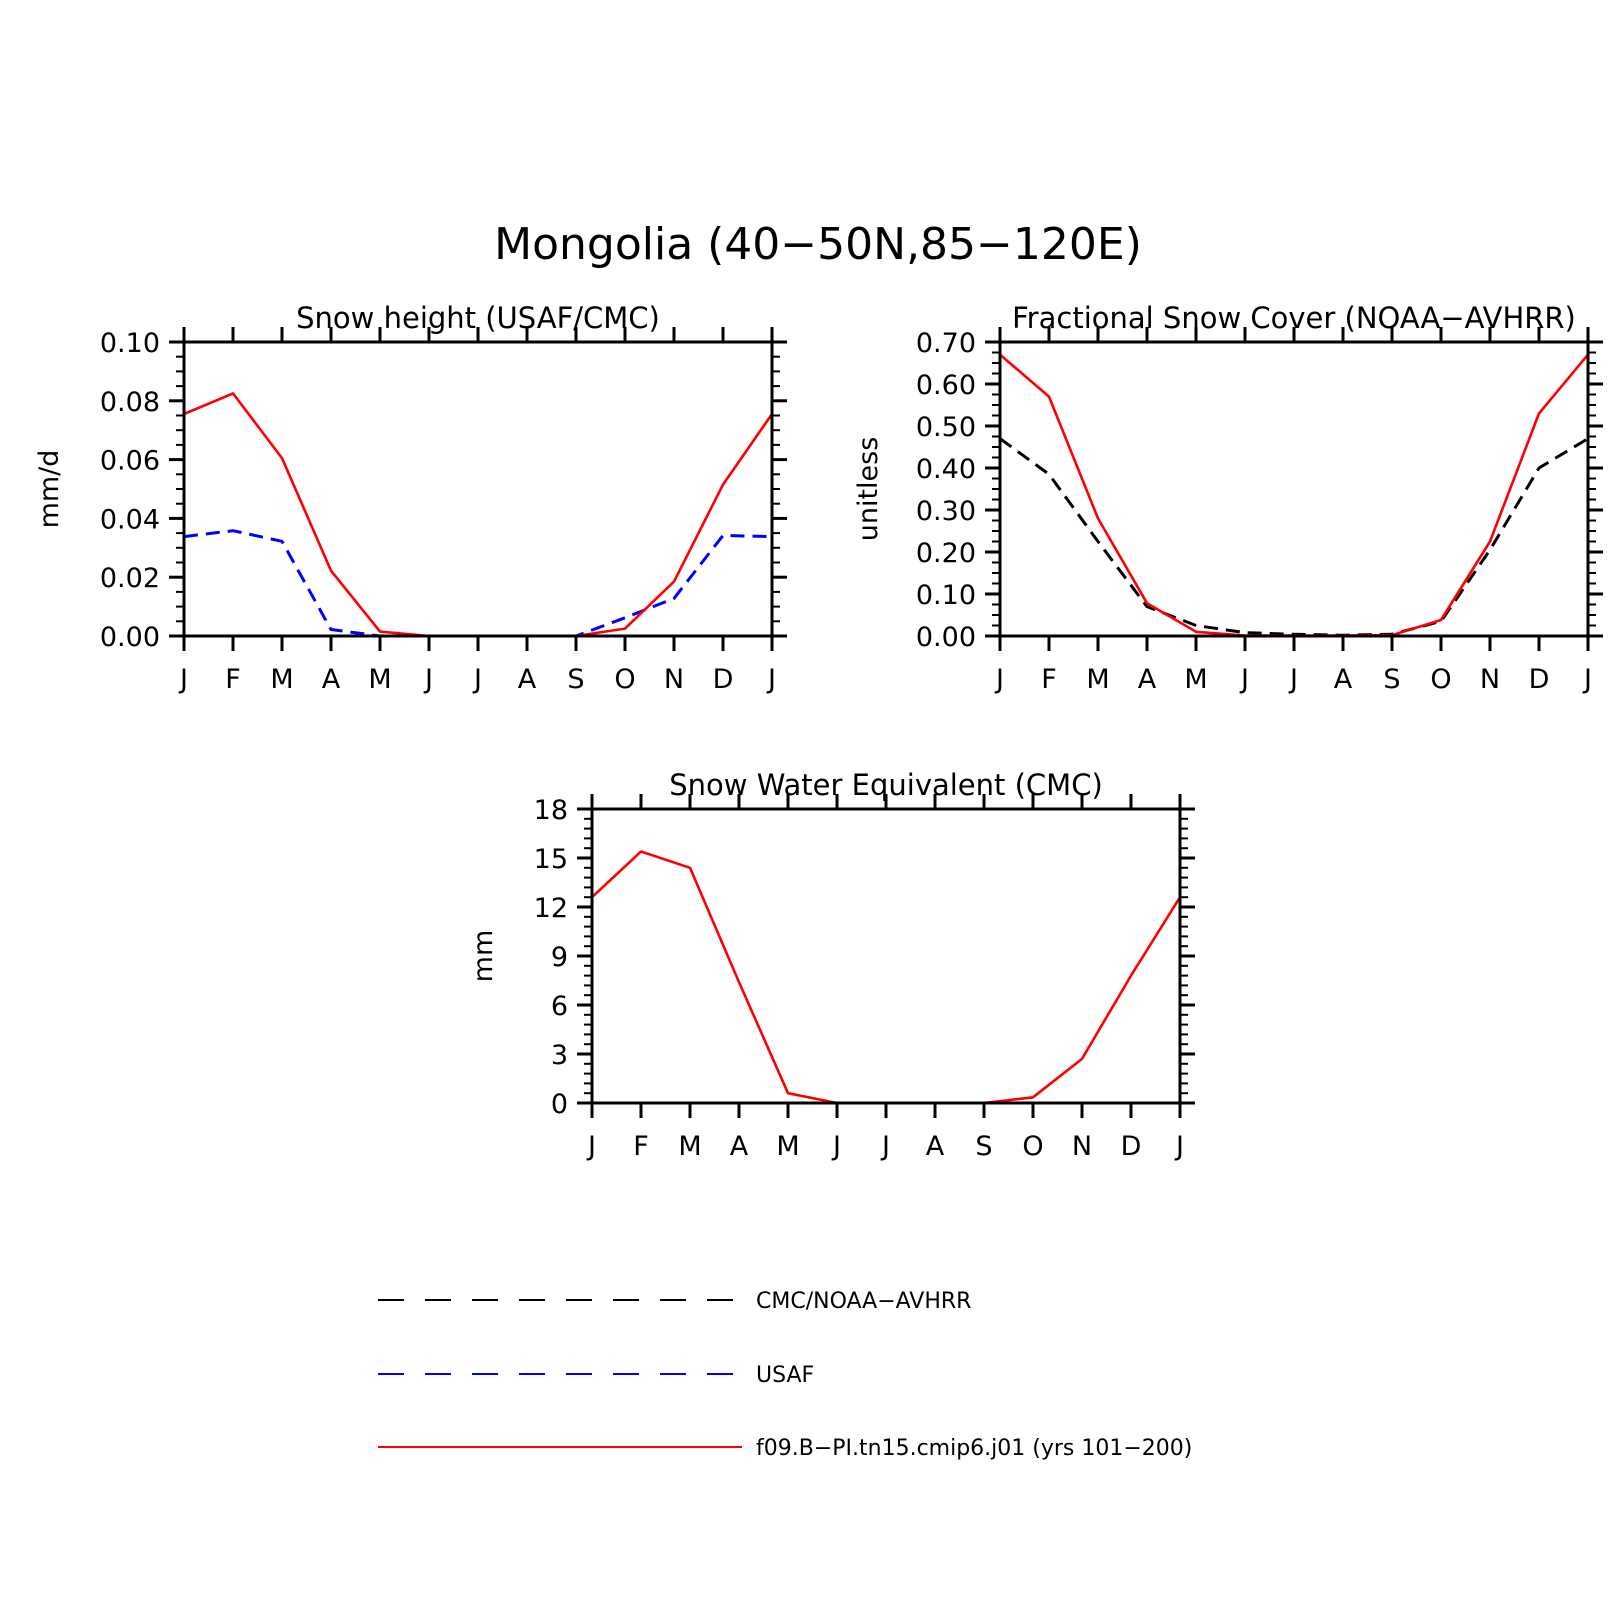  Describe the element at coordinates (233, 679) in the screenshot. I see `snow-height-xtick-label: F` at that location.